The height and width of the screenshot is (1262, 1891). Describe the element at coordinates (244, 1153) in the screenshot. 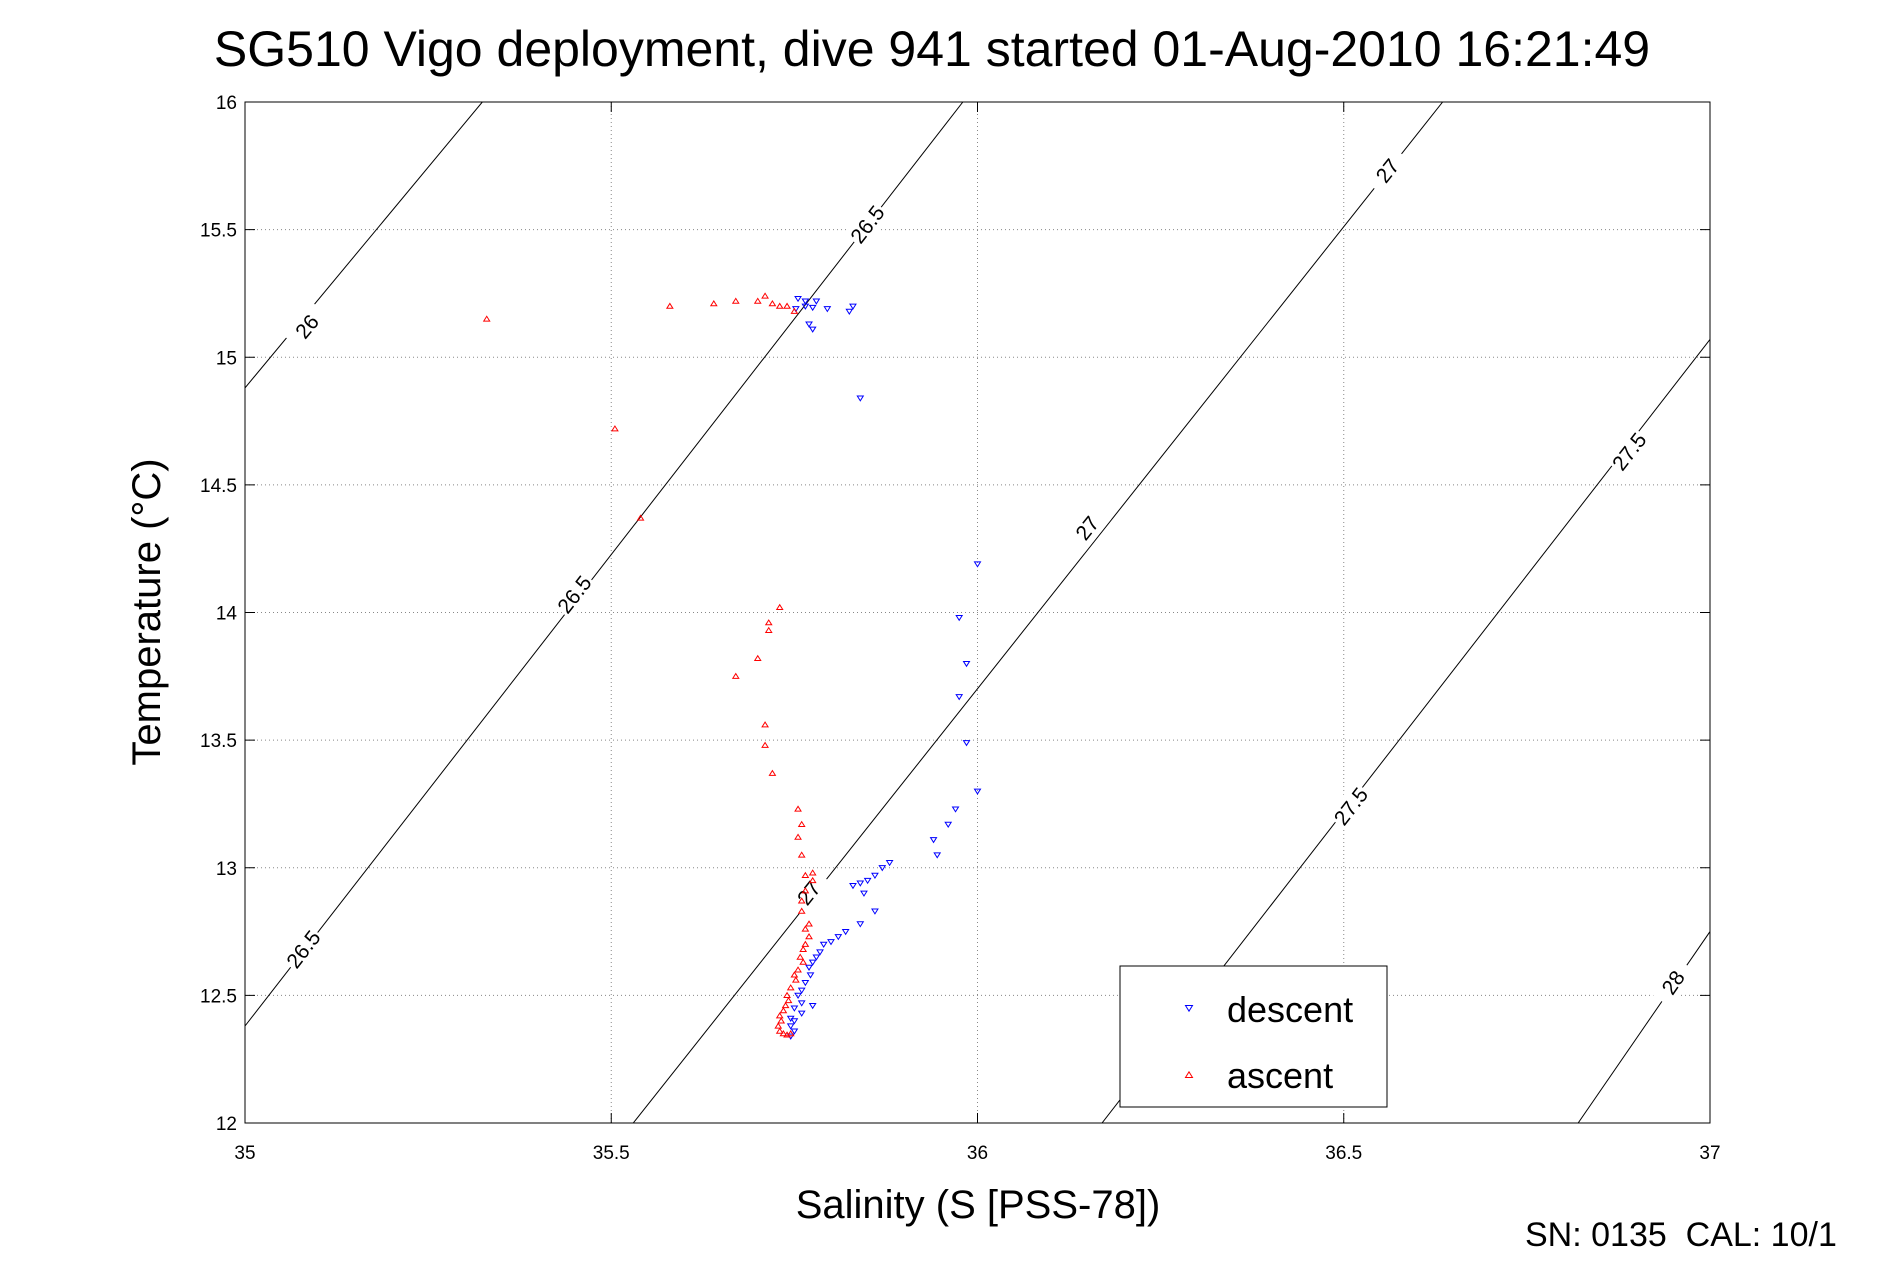

I see `x-tick-label: 35` at that location.